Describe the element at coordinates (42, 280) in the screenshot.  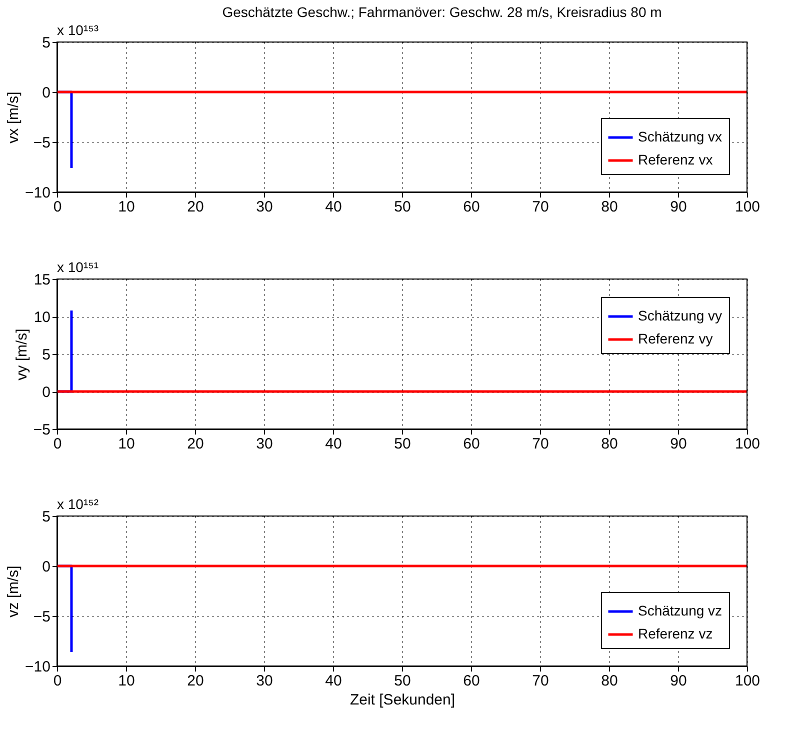
I see `y-tick-label: 15` at that location.